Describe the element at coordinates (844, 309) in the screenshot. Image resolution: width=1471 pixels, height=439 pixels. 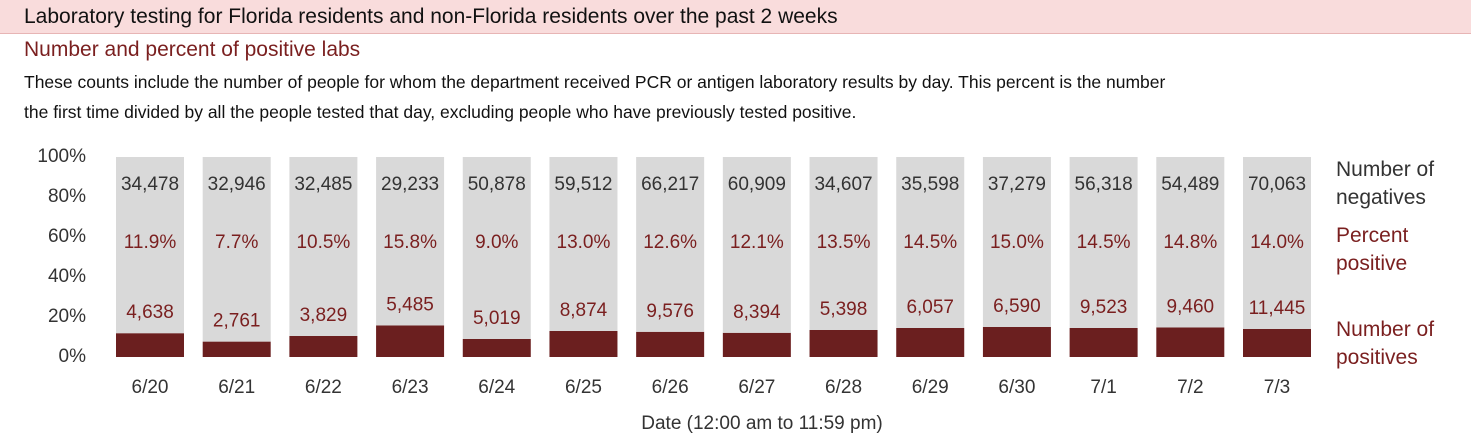
I see `positives-label: 5,398` at that location.